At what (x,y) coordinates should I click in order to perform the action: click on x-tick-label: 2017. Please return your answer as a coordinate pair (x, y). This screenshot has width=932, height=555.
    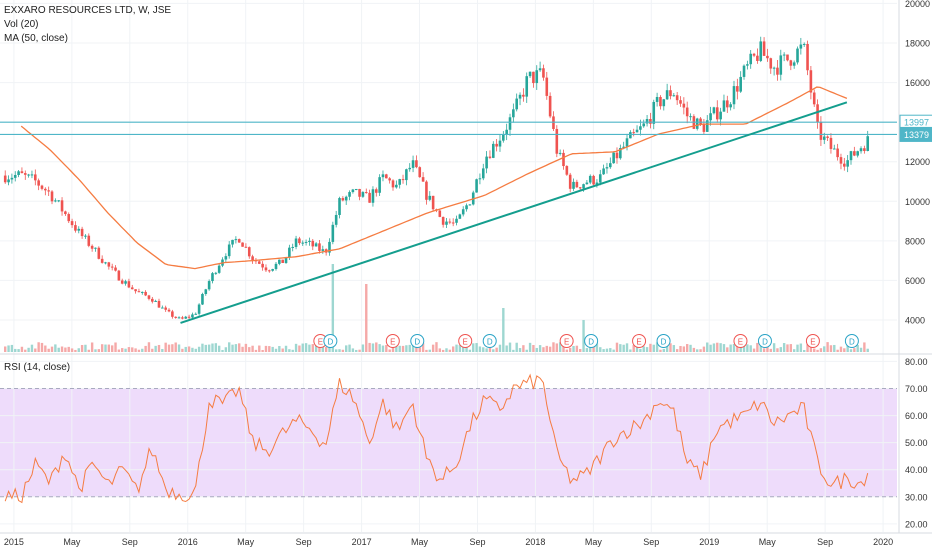
    Looking at the image, I should click on (362, 542).